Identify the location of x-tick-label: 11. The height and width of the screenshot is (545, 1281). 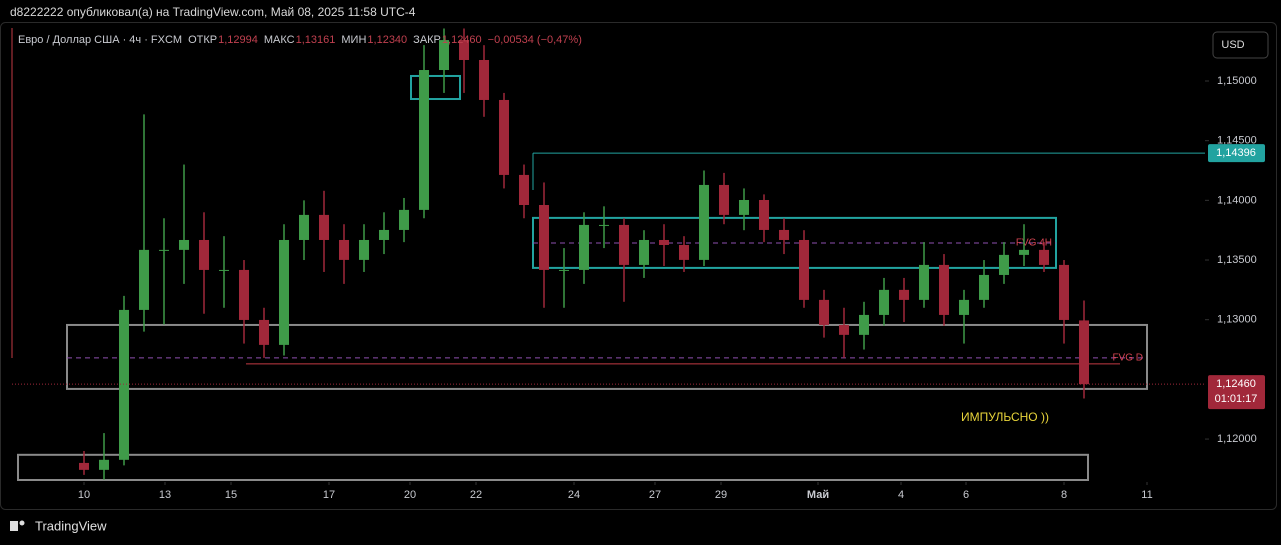
(1146, 495).